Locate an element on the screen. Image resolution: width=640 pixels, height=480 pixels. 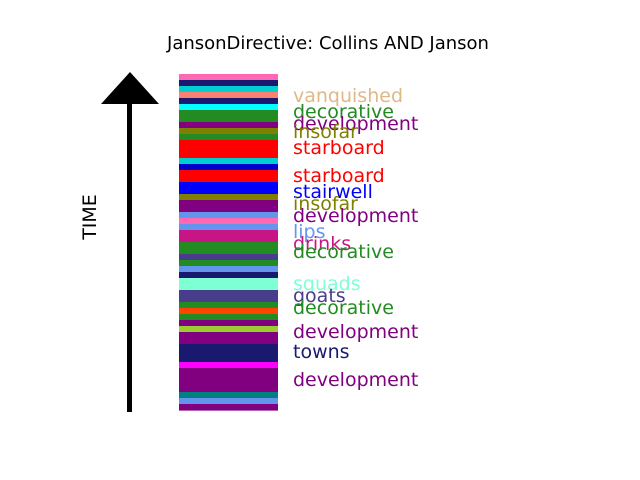
time-arrow is located at coordinates (130, 242).